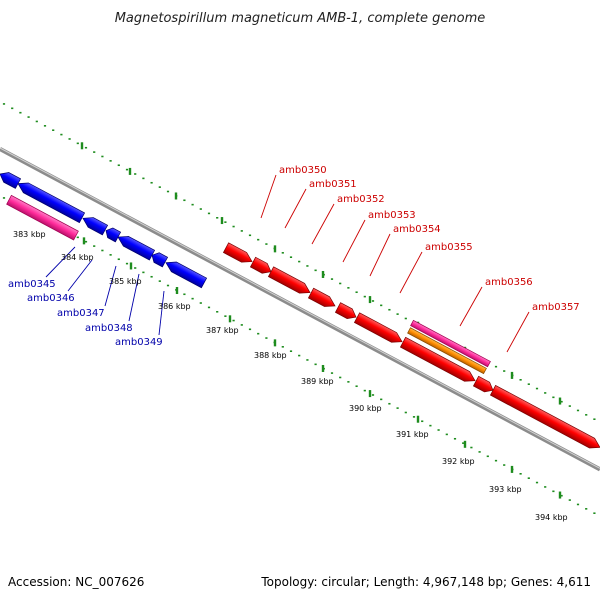  What do you see at coordinates (556, 307) in the screenshot?
I see `gene-label-amb0357: amb0357` at bounding box center [556, 307].